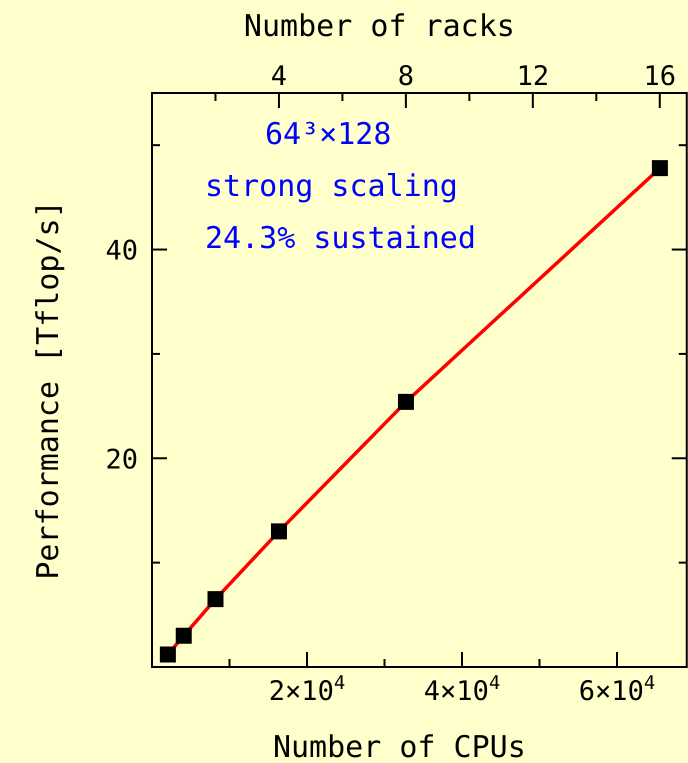 The height and width of the screenshot is (763, 688). I want to click on x2-tick-label: 8, so click(406, 76).